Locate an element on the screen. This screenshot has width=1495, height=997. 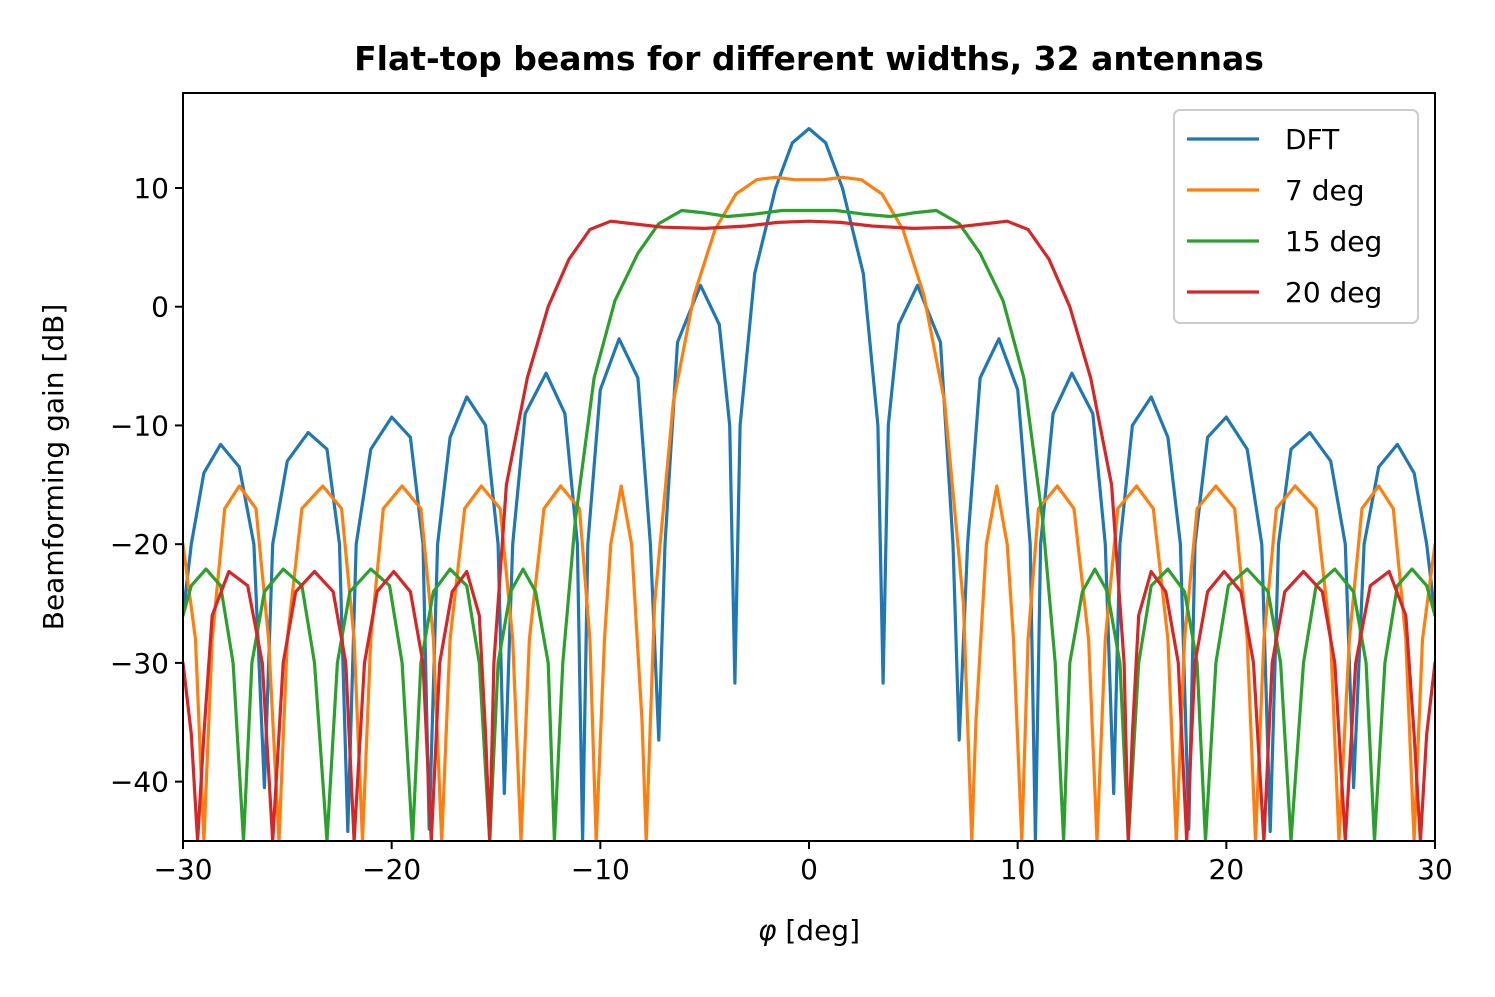
legend-box is located at coordinates (1296, 216).